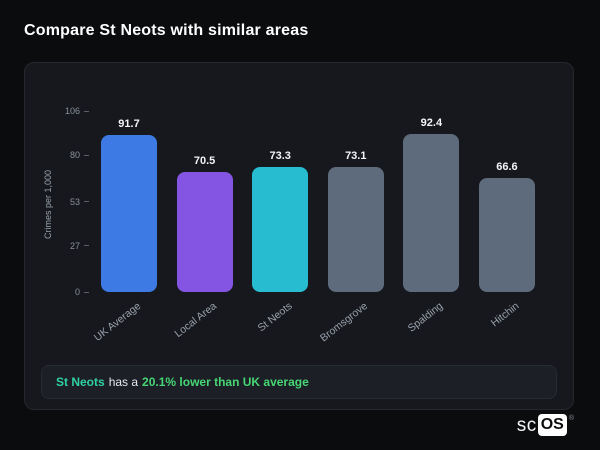 The height and width of the screenshot is (450, 600). I want to click on x-axis-label: Hitchin, so click(505, 315).